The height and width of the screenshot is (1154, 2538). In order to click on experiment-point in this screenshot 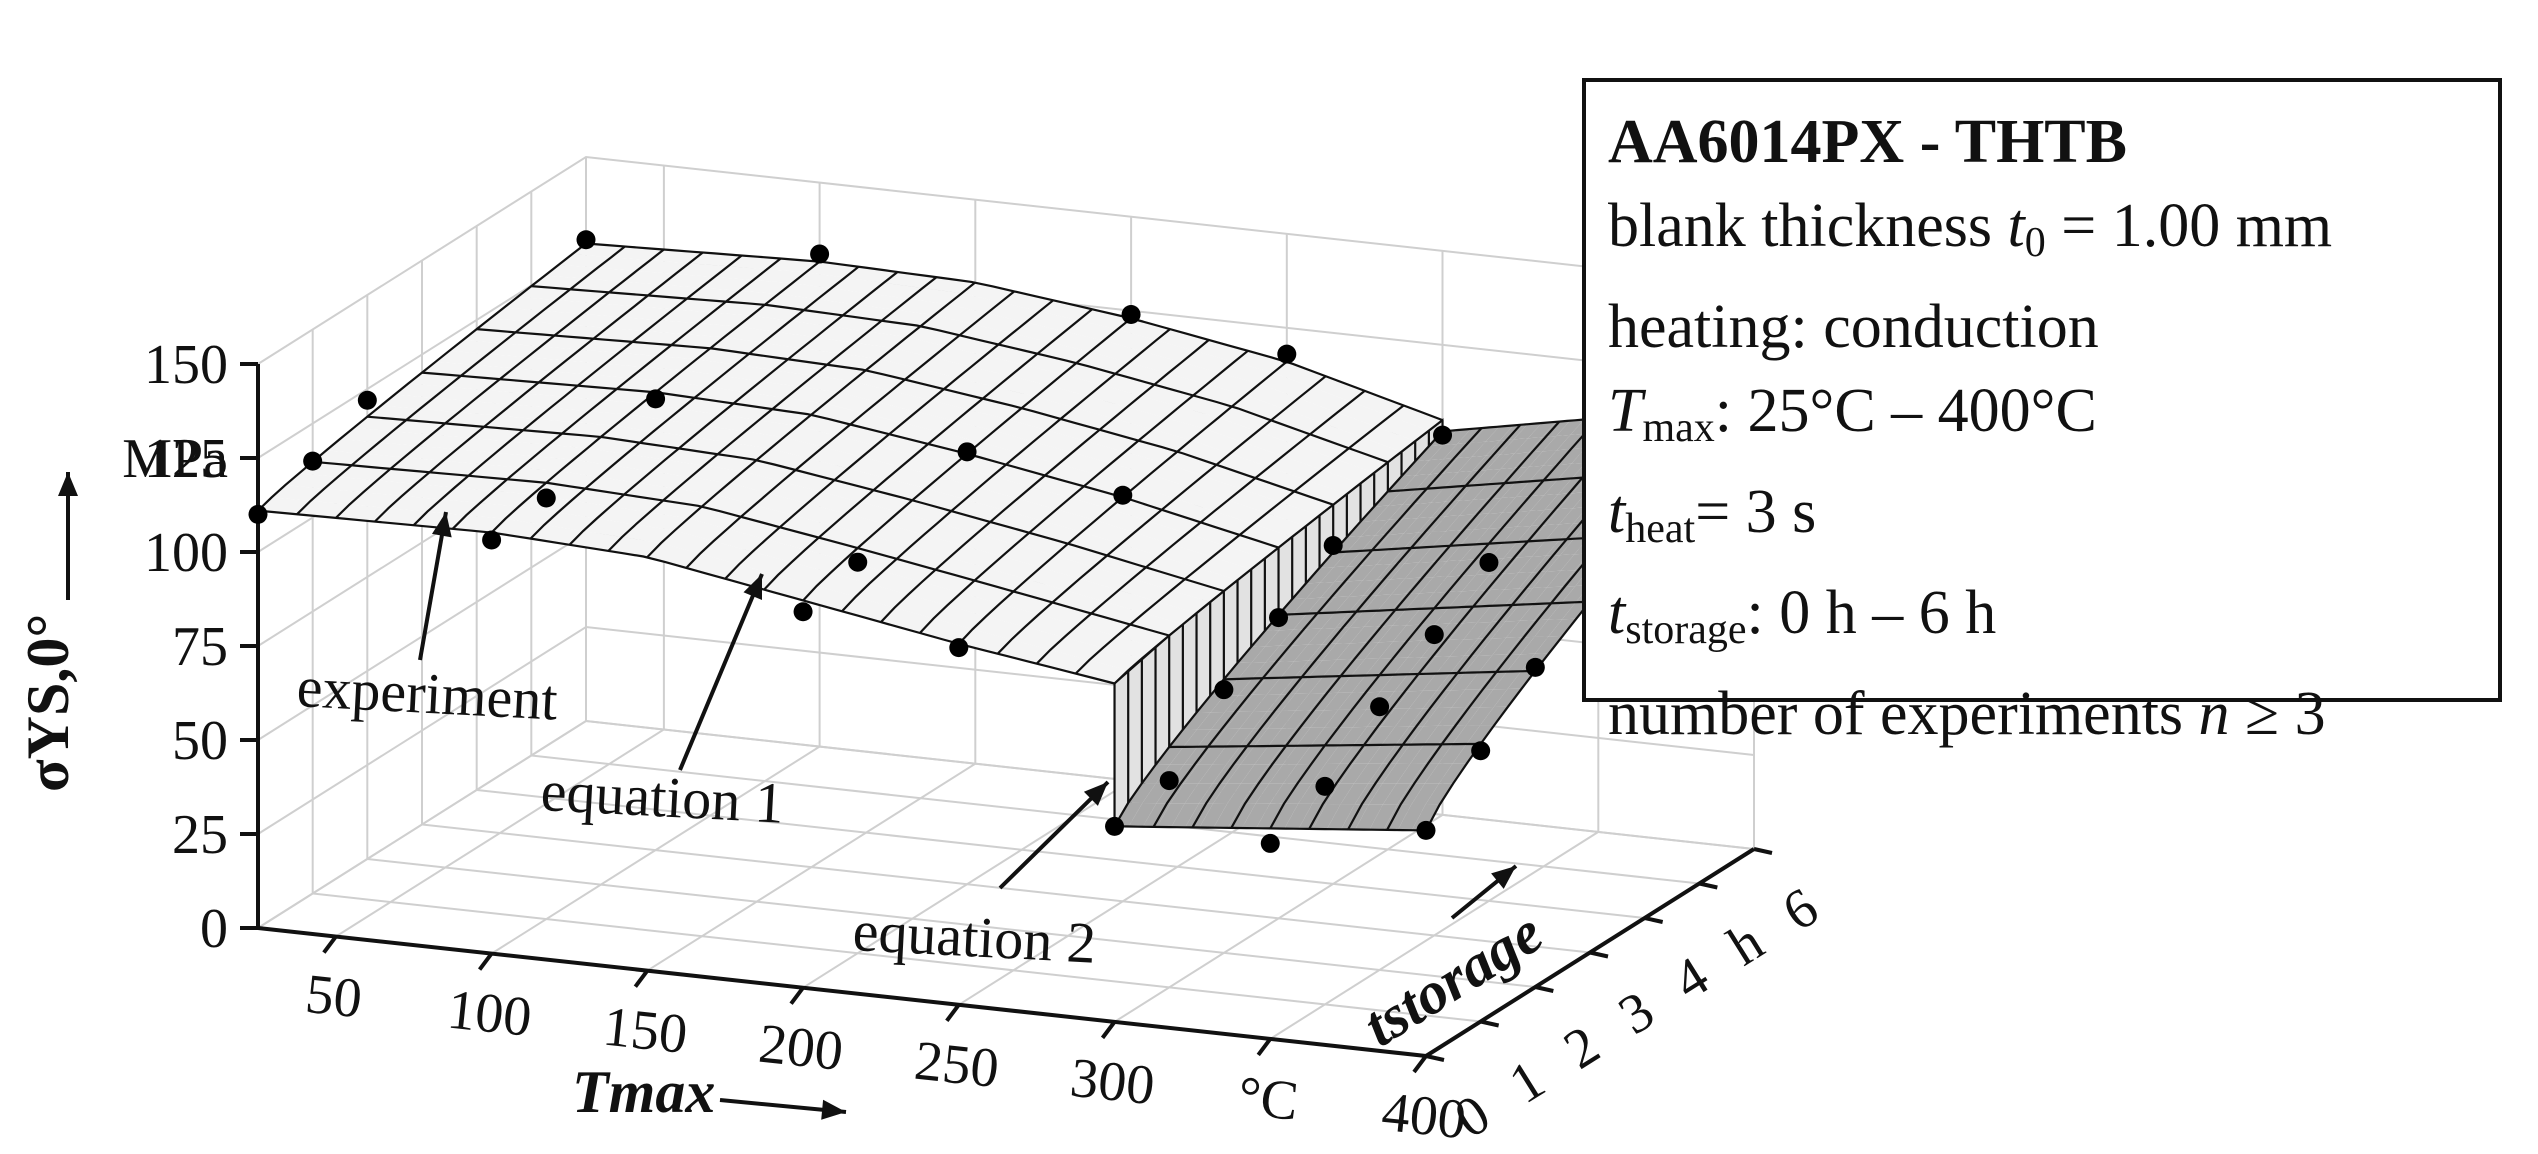, I will do `click(1380, 707)`.